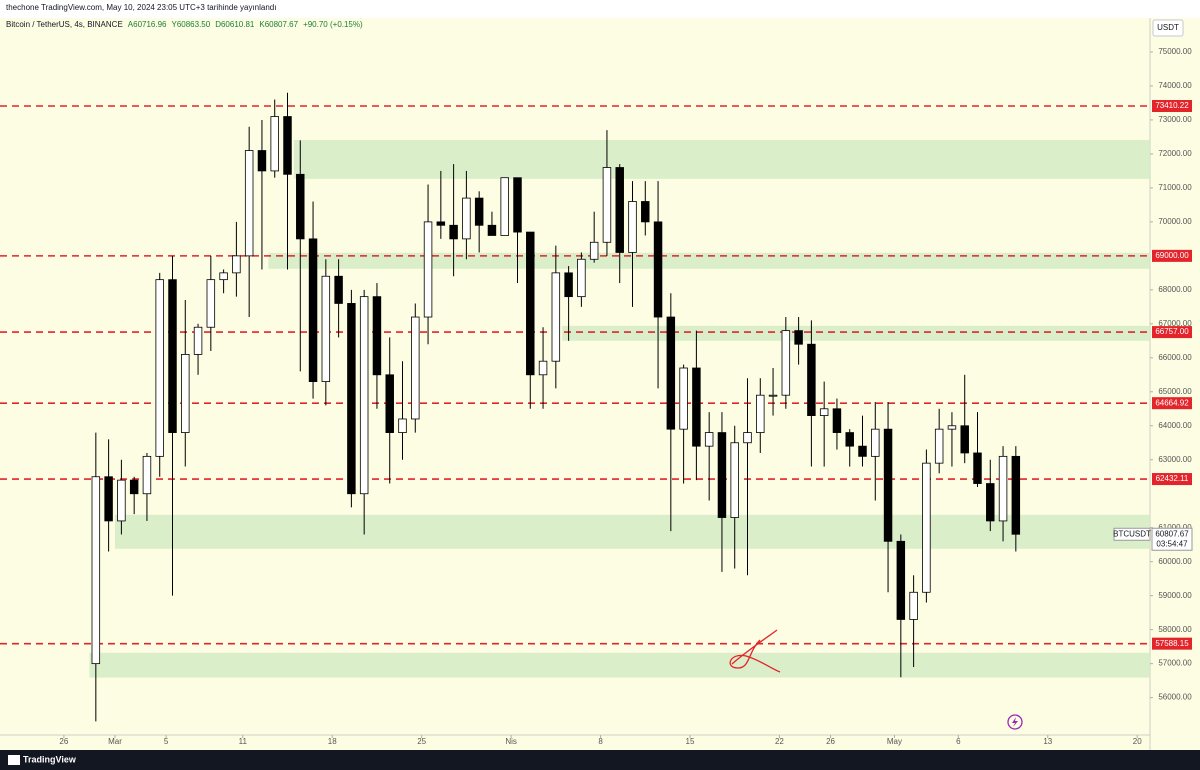 The height and width of the screenshot is (770, 1200). What do you see at coordinates (1047, 741) in the screenshot?
I see `x-tick-label: 13` at bounding box center [1047, 741].